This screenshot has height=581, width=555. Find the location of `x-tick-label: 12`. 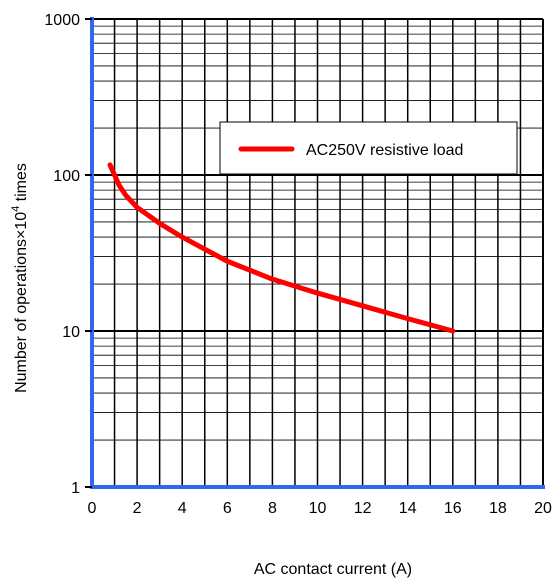

x-tick-label: 12 is located at coordinates (363, 508).